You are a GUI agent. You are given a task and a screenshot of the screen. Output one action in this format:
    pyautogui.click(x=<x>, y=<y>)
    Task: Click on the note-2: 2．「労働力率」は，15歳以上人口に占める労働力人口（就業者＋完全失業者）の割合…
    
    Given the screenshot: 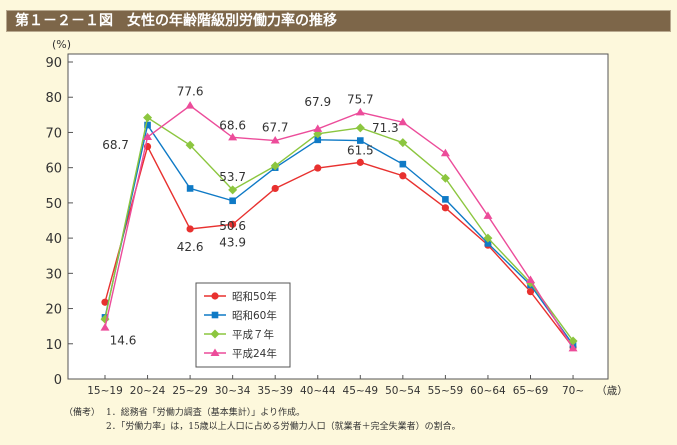 What is the action you would take?
    pyautogui.click(x=283, y=427)
    